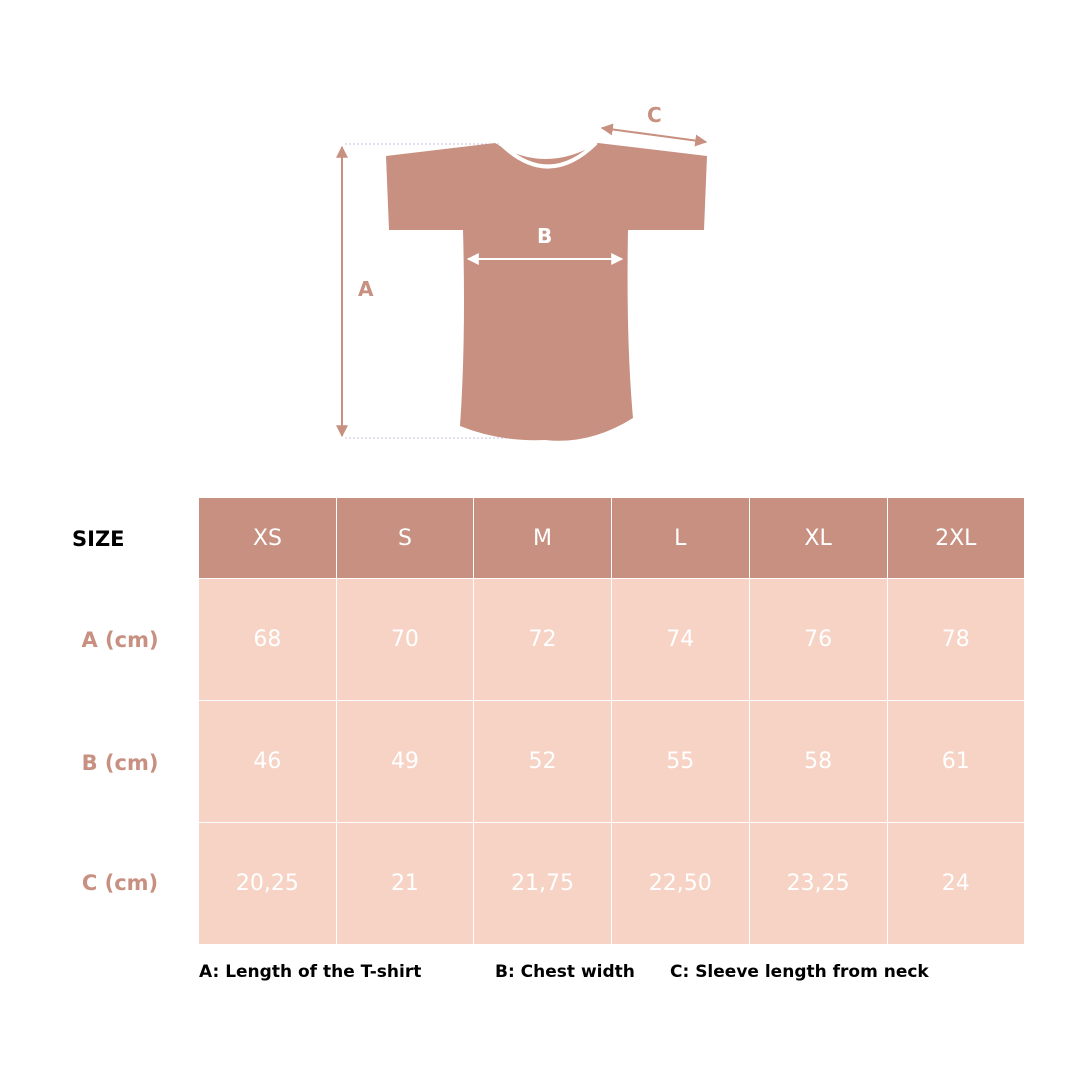  I want to click on size-header: L, so click(680, 538).